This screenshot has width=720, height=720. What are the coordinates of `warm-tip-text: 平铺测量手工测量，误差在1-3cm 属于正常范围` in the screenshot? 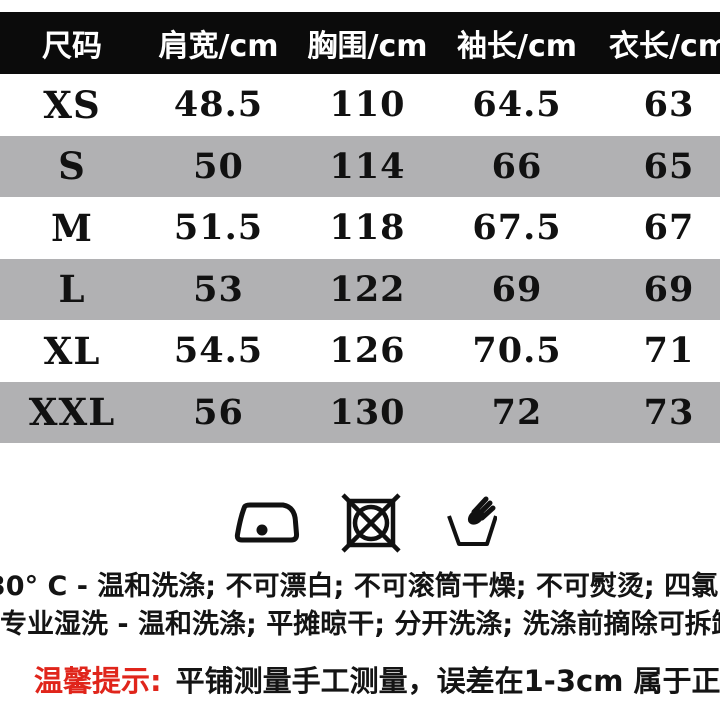 It's located at (447, 681).